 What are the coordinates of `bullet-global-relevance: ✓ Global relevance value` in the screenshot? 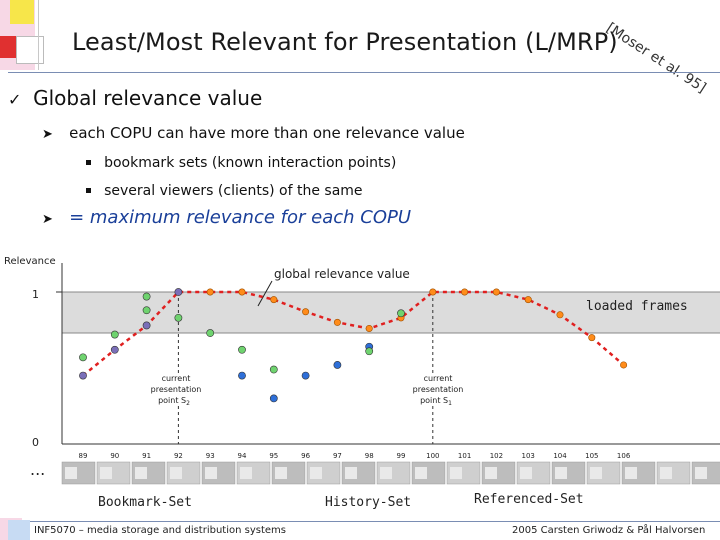 It's located at (135, 98).